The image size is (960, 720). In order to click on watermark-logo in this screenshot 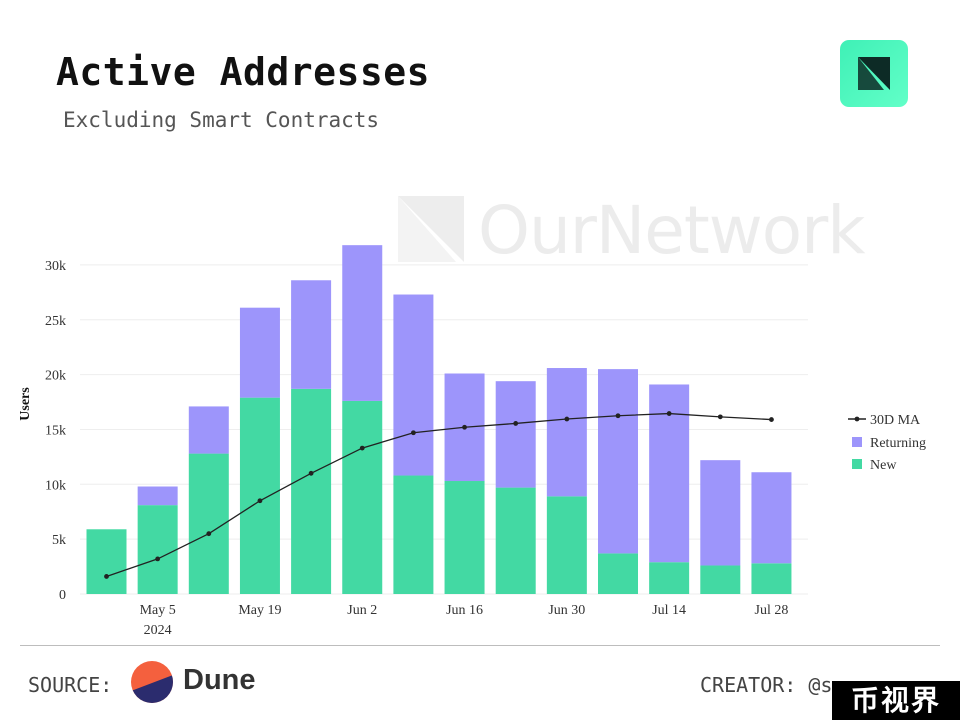, I will do `click(433, 233)`.